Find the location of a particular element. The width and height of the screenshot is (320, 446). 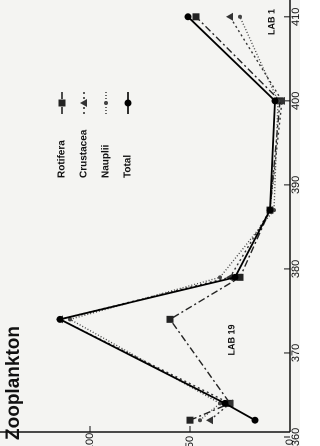

annotation: LAB 1 is located at coordinates (271, 22).